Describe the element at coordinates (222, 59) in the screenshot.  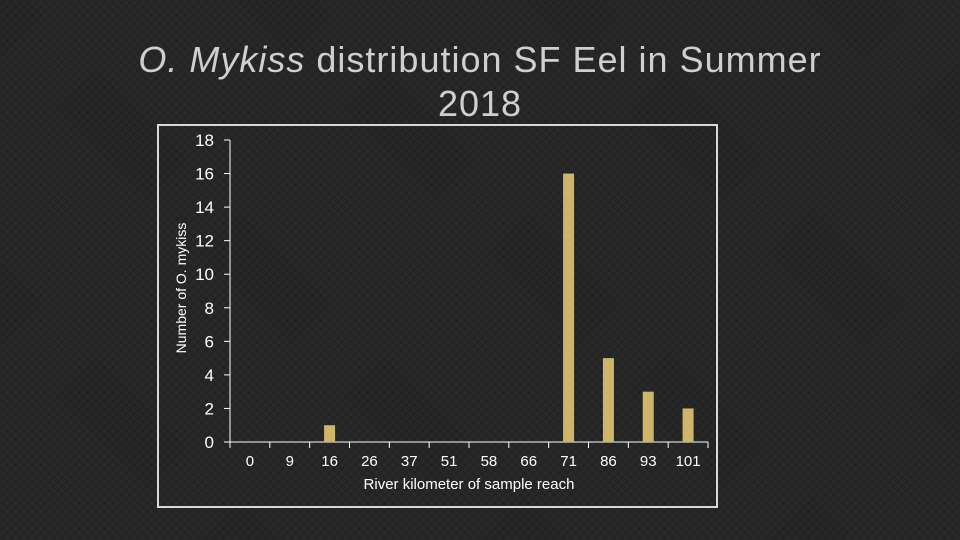
I see `title-italic-species: O. Mykiss` at that location.